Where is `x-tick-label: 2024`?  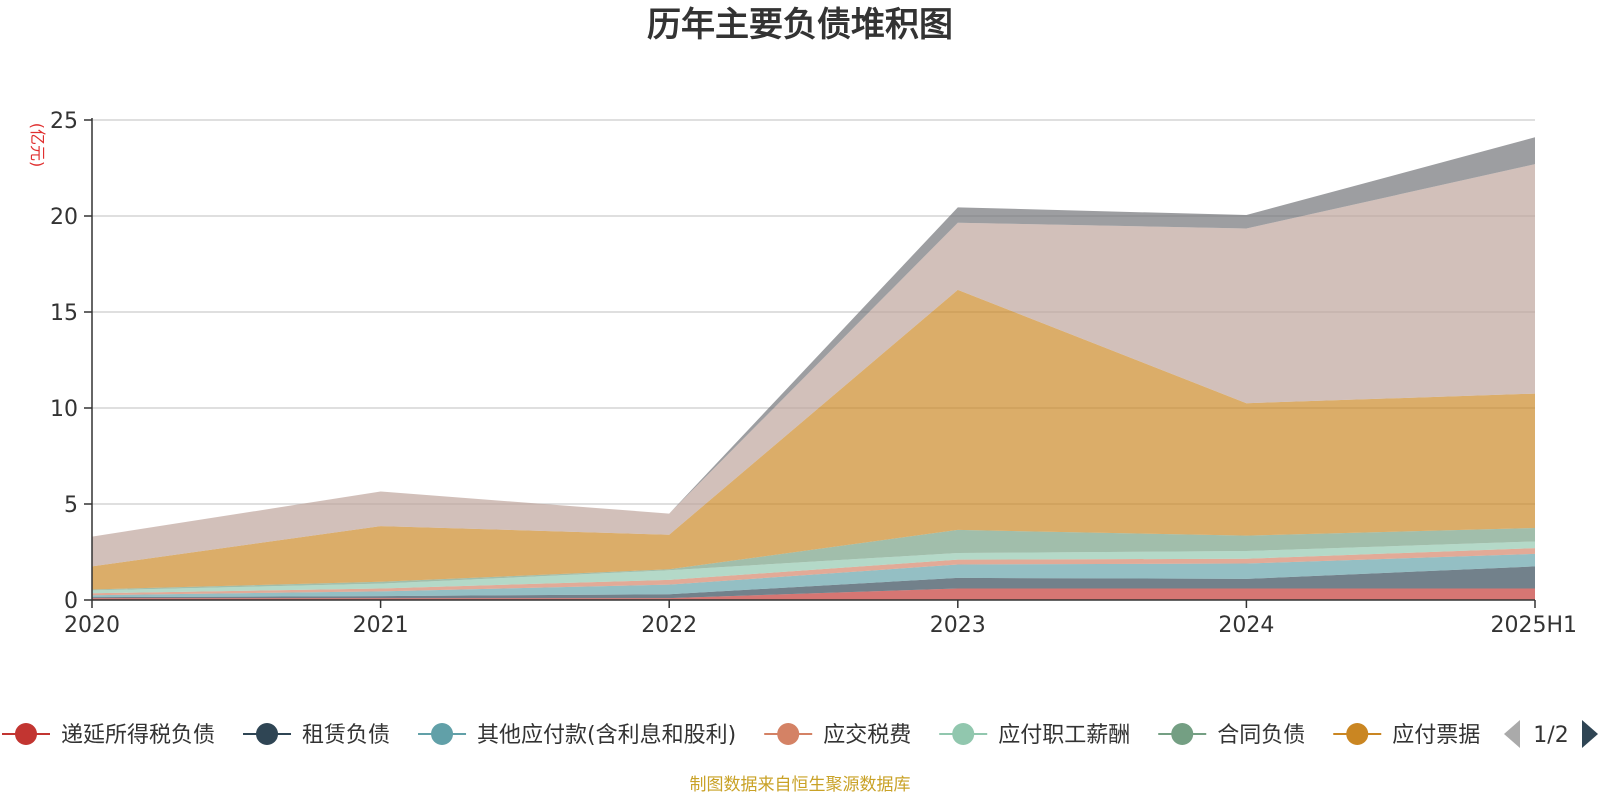 x-tick-label: 2024 is located at coordinates (1246, 625).